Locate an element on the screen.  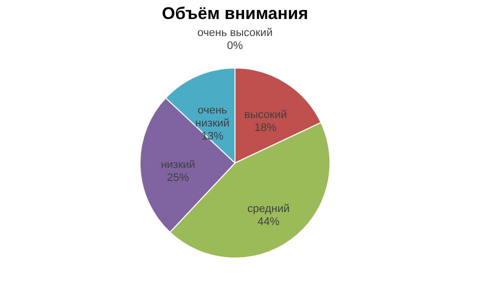
category-label: очень высокий is located at coordinates (235, 33).